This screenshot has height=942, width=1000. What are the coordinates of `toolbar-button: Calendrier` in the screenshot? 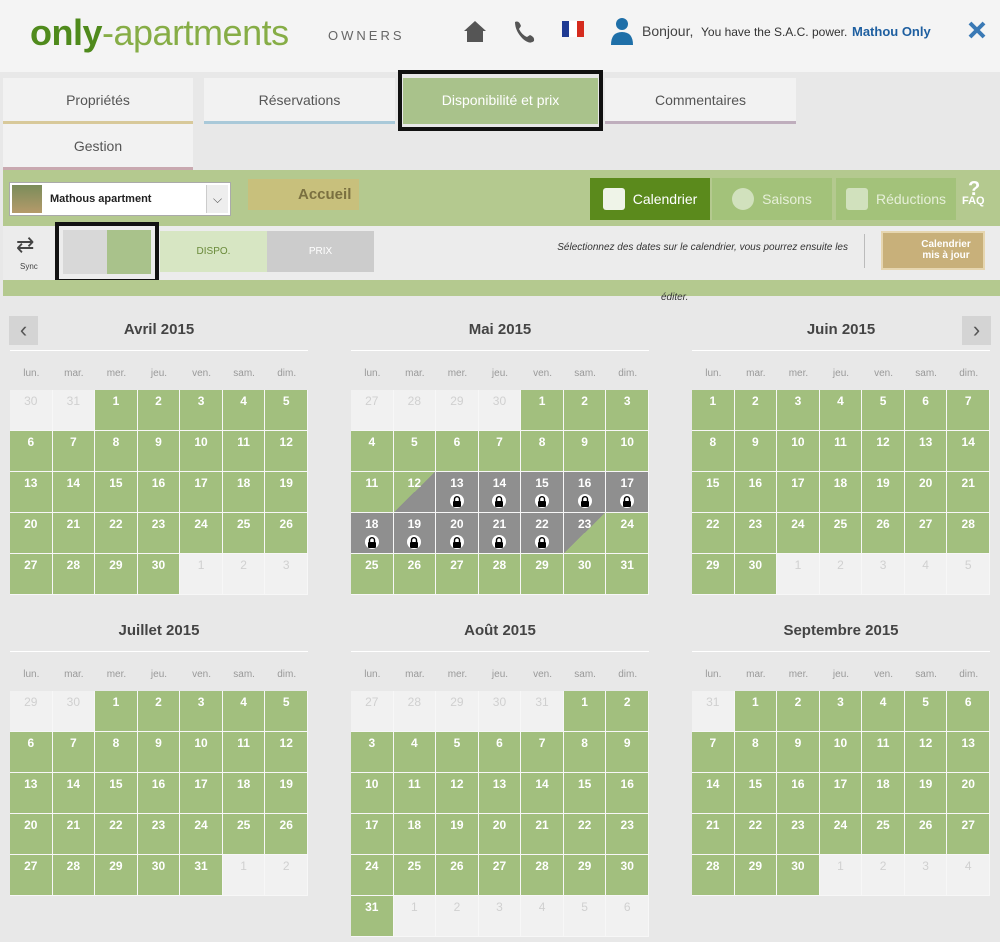 It's located at (650, 199).